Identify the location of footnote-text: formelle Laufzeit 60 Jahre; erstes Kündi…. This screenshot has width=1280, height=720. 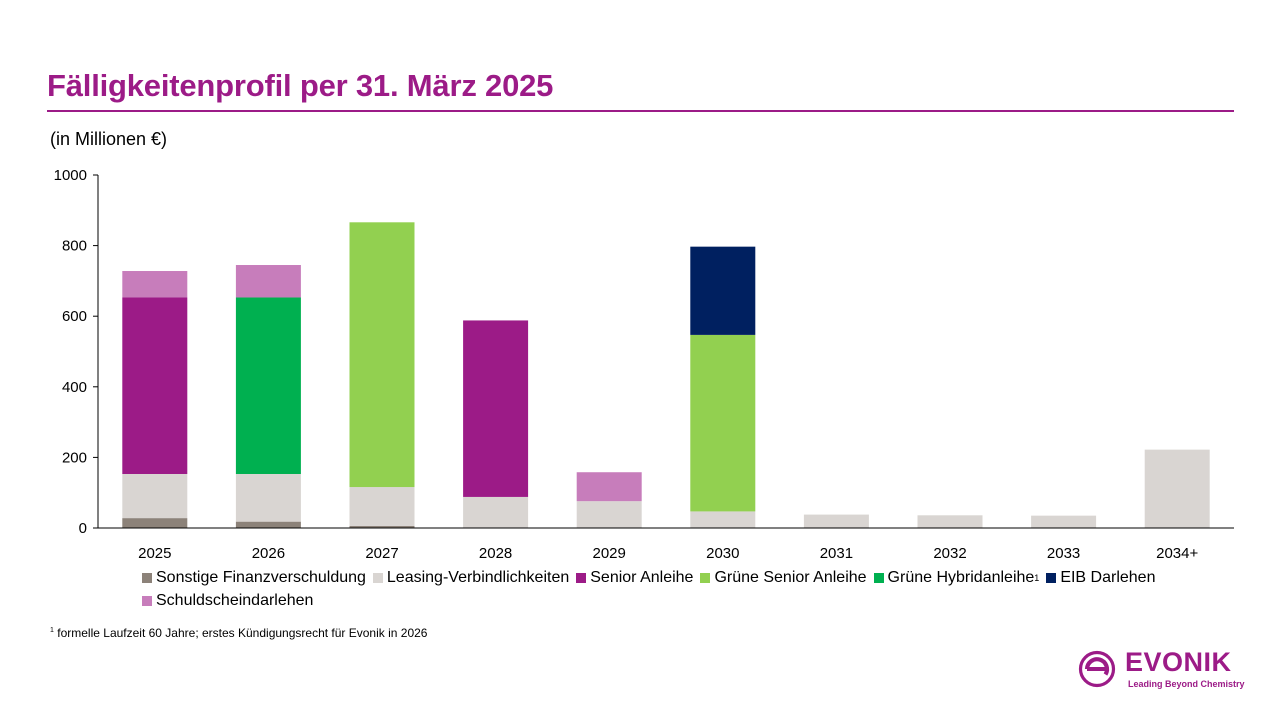
(242, 633).